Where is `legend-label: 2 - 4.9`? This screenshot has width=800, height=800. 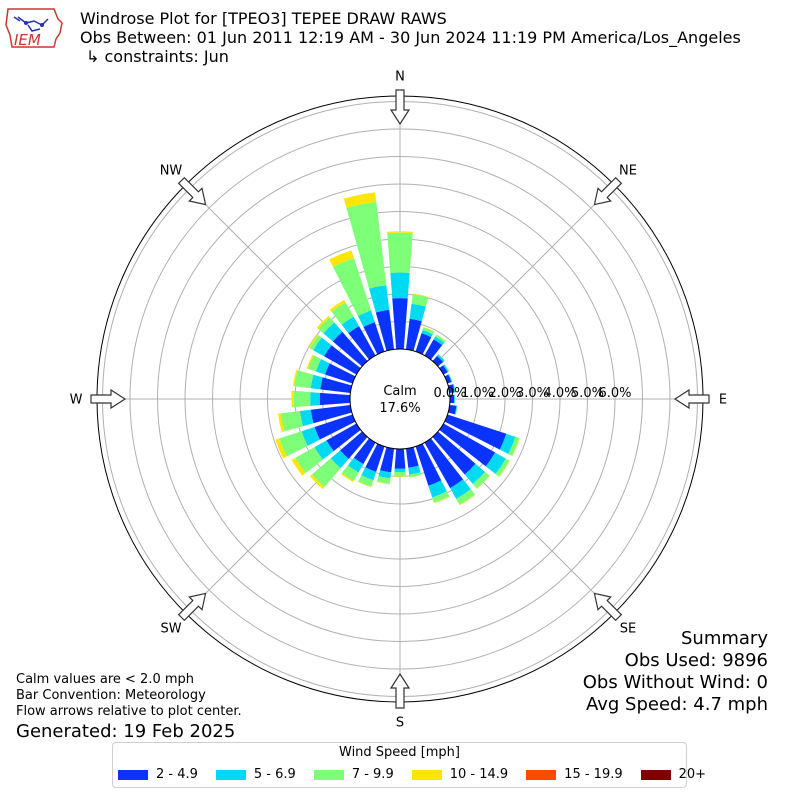
legend-label: 2 - 4.9 is located at coordinates (177, 774).